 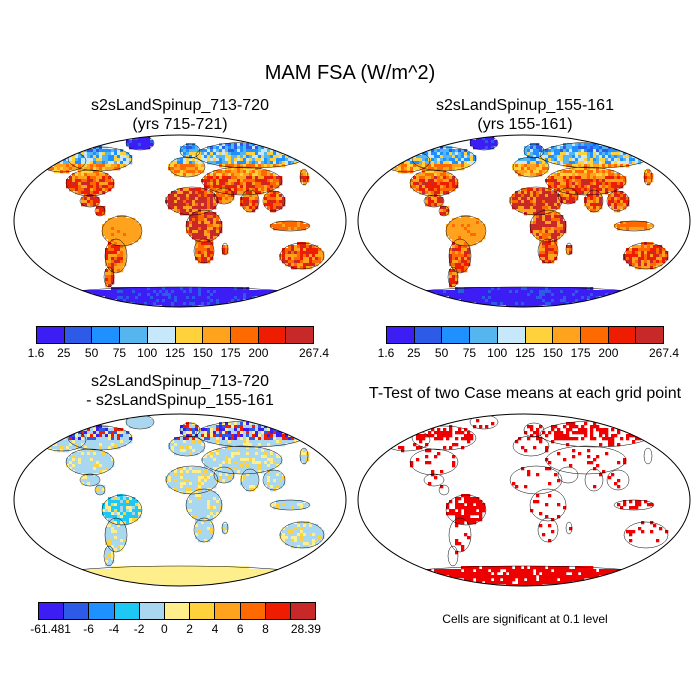 I want to click on colorbar-difference, so click(x=177, y=611).